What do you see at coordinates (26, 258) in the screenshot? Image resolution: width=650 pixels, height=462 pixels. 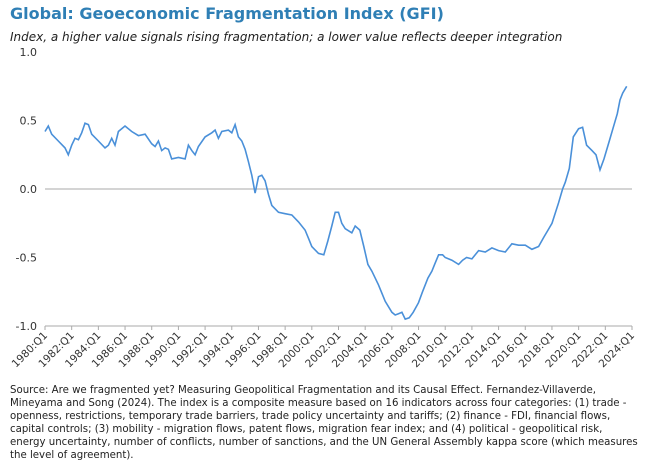 I see `y-tick-label: -0.5` at bounding box center [26, 258].